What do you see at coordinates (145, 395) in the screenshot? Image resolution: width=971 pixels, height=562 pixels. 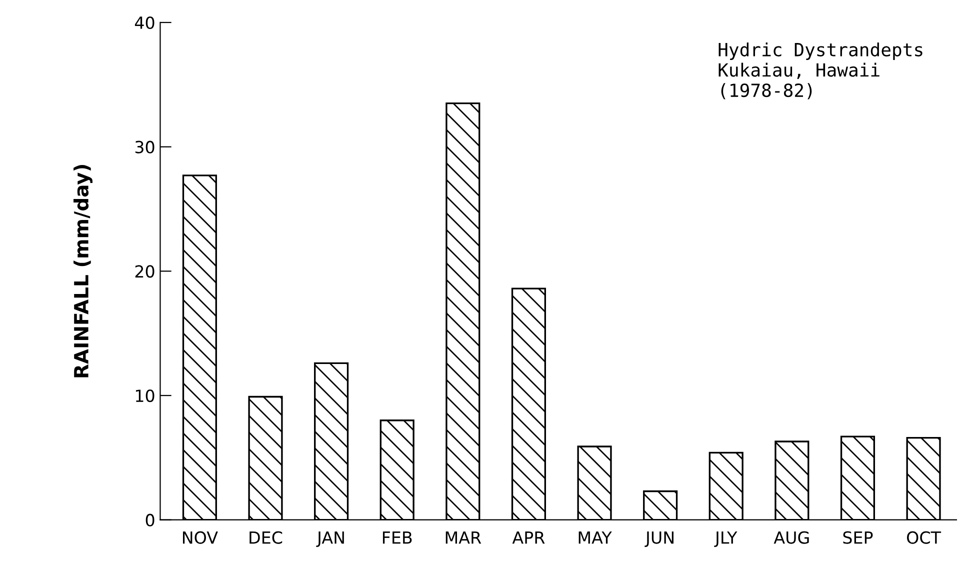 I see `y-tick-label: 10` at bounding box center [145, 395].